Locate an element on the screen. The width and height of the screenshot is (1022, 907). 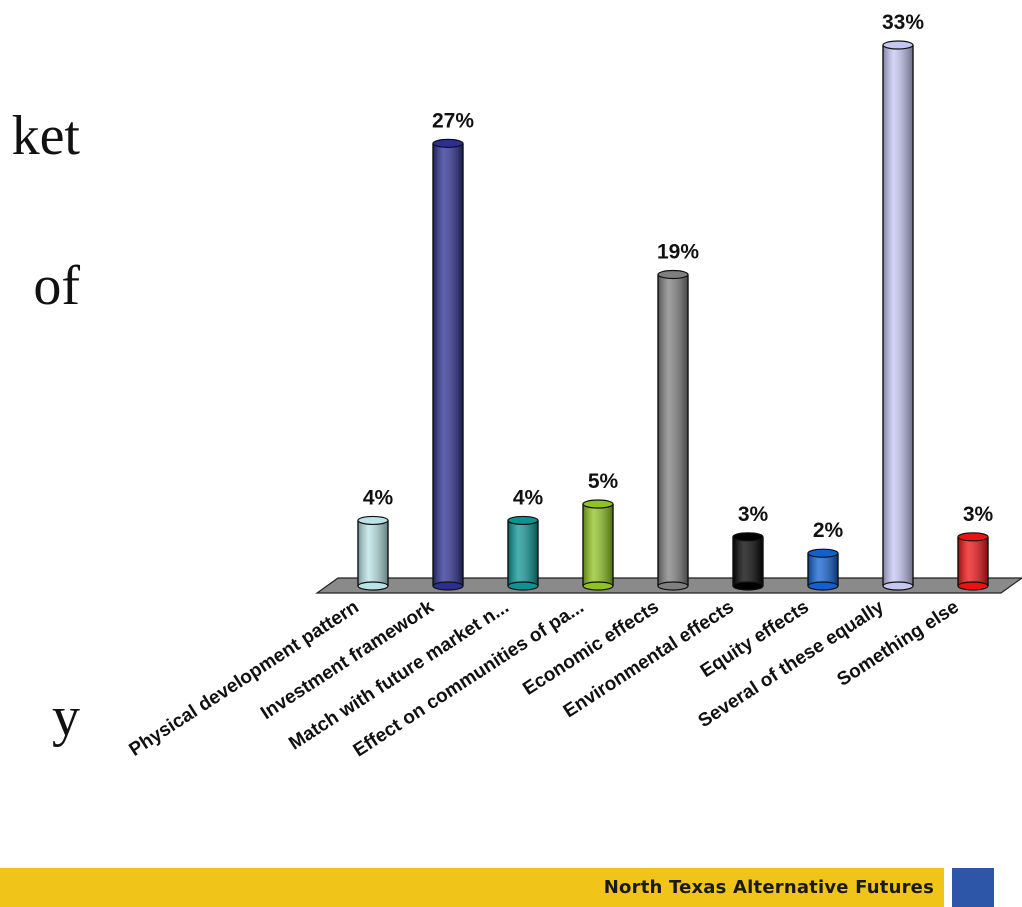
value-label-several-of-these-equally: 33% is located at coordinates (903, 22).